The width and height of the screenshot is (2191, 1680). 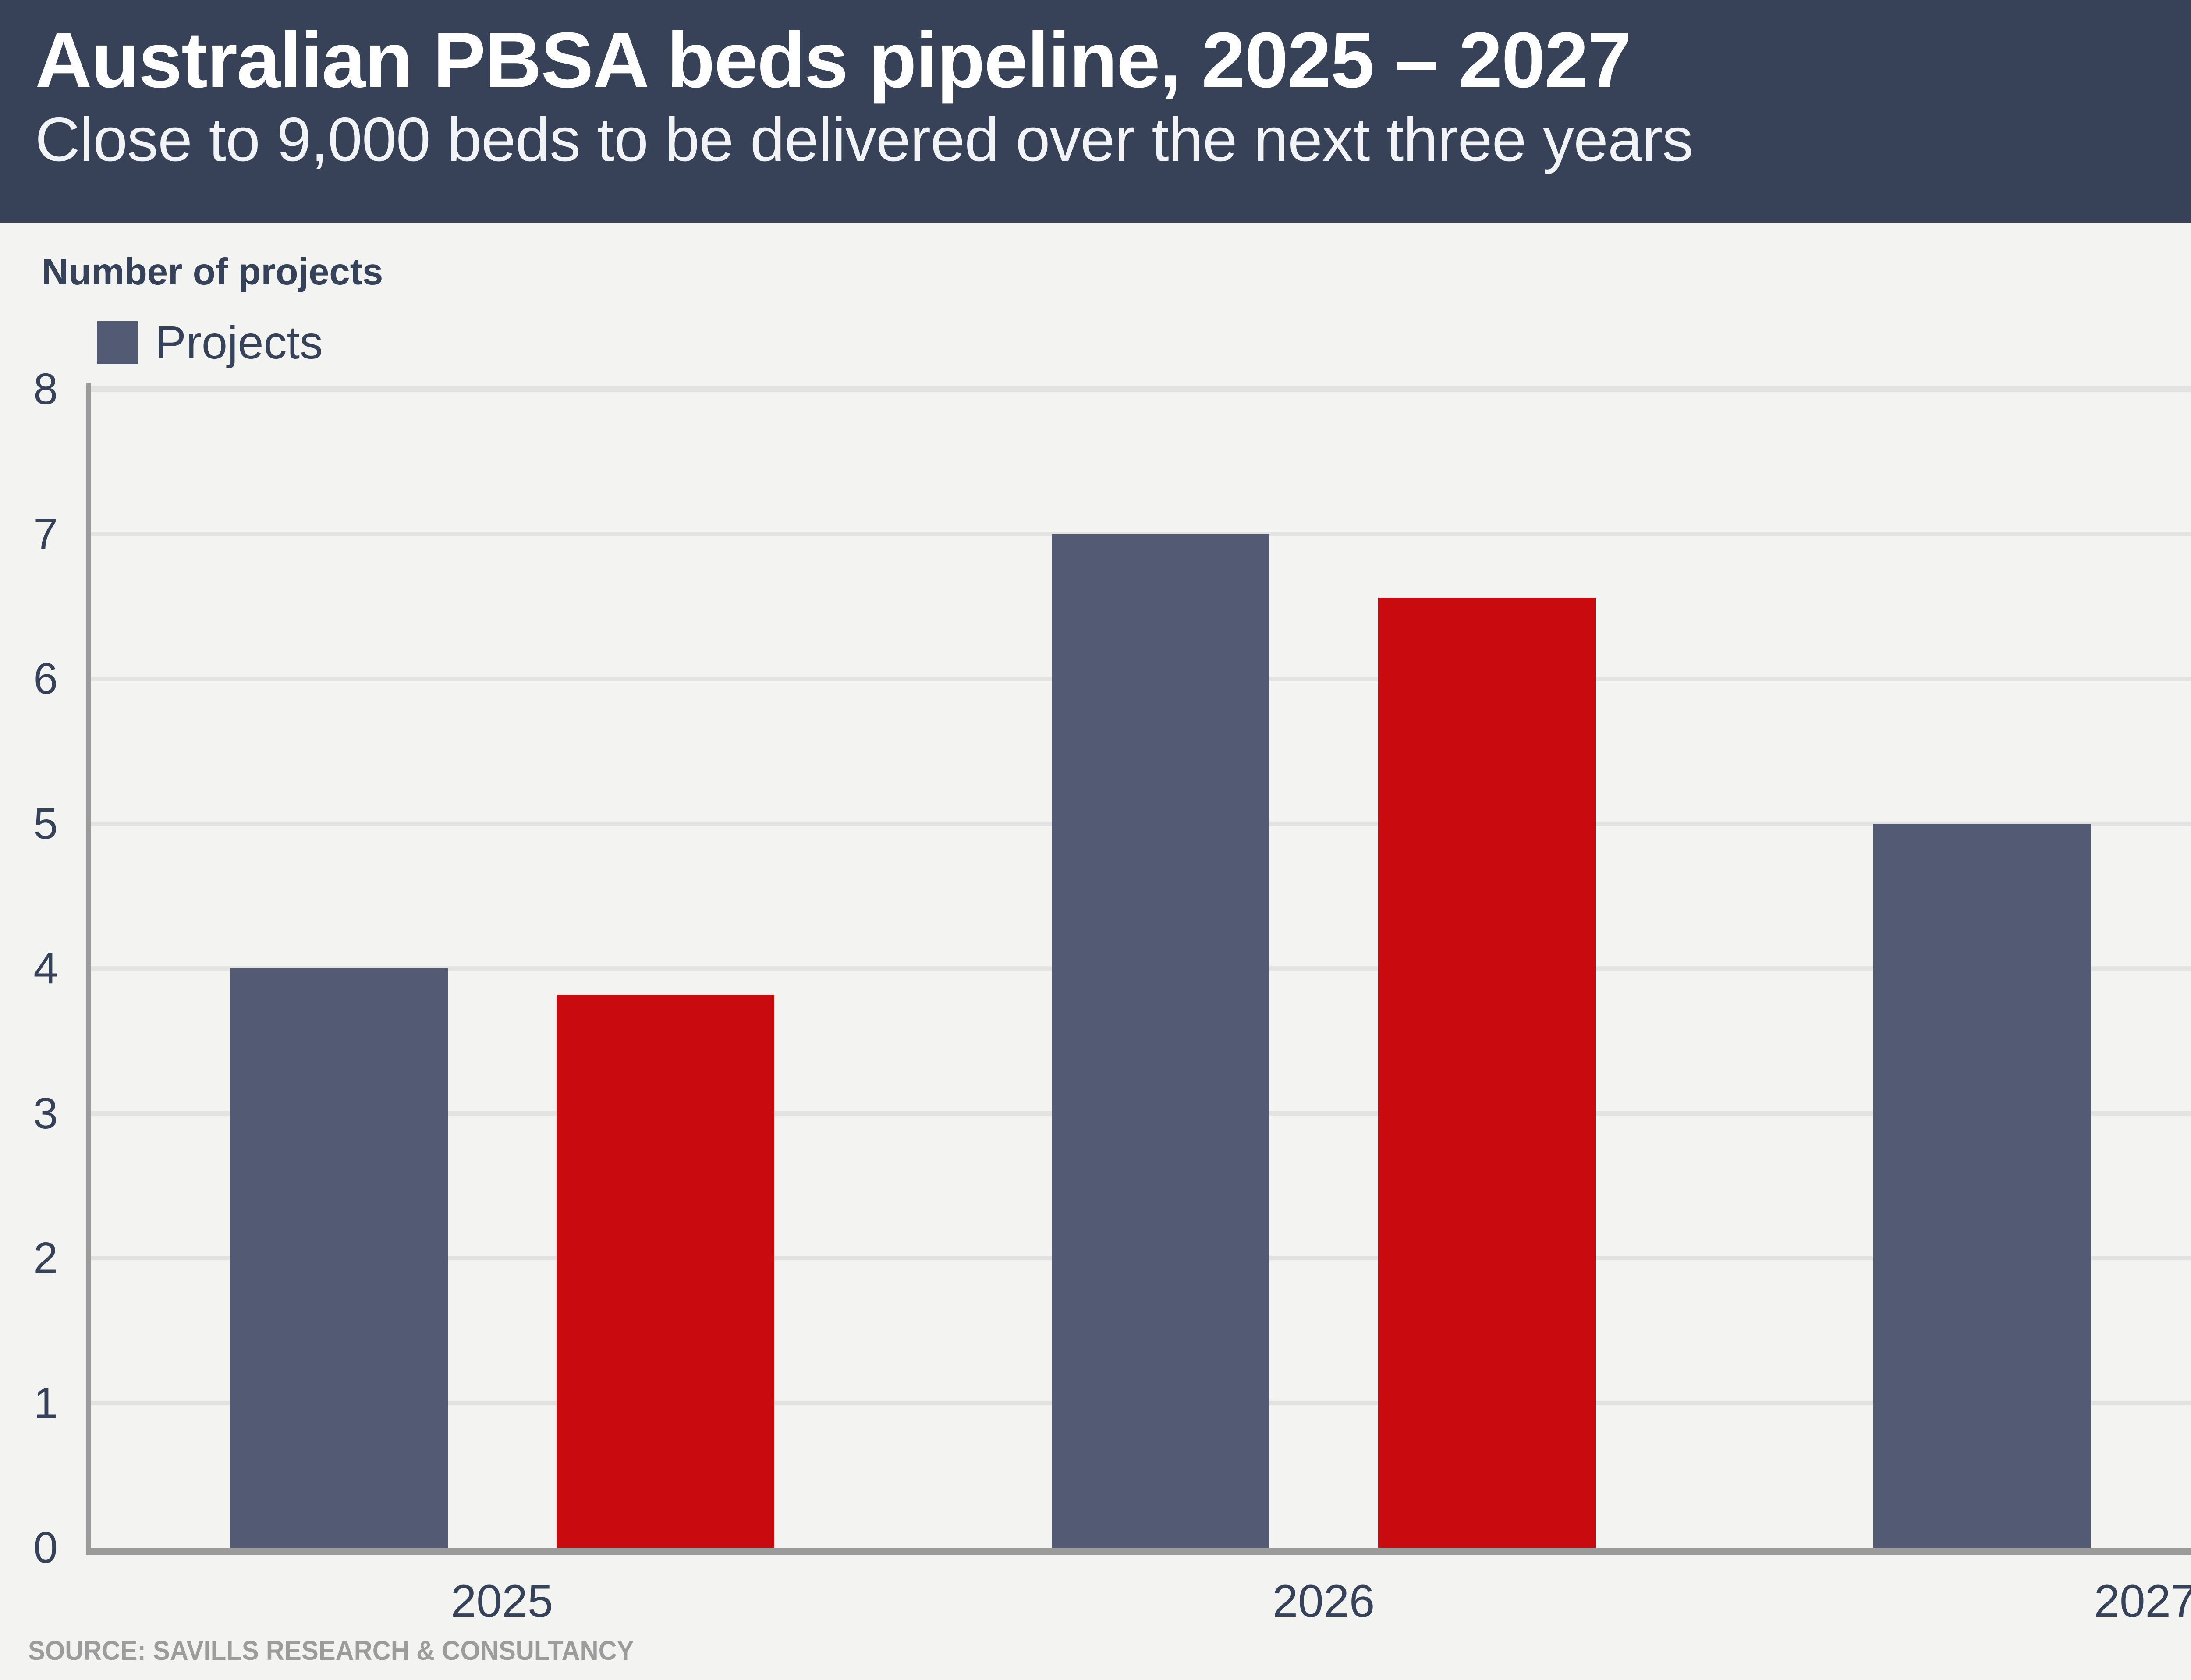 What do you see at coordinates (213, 272) in the screenshot?
I see `left-axis-title: Number of projects` at bounding box center [213, 272].